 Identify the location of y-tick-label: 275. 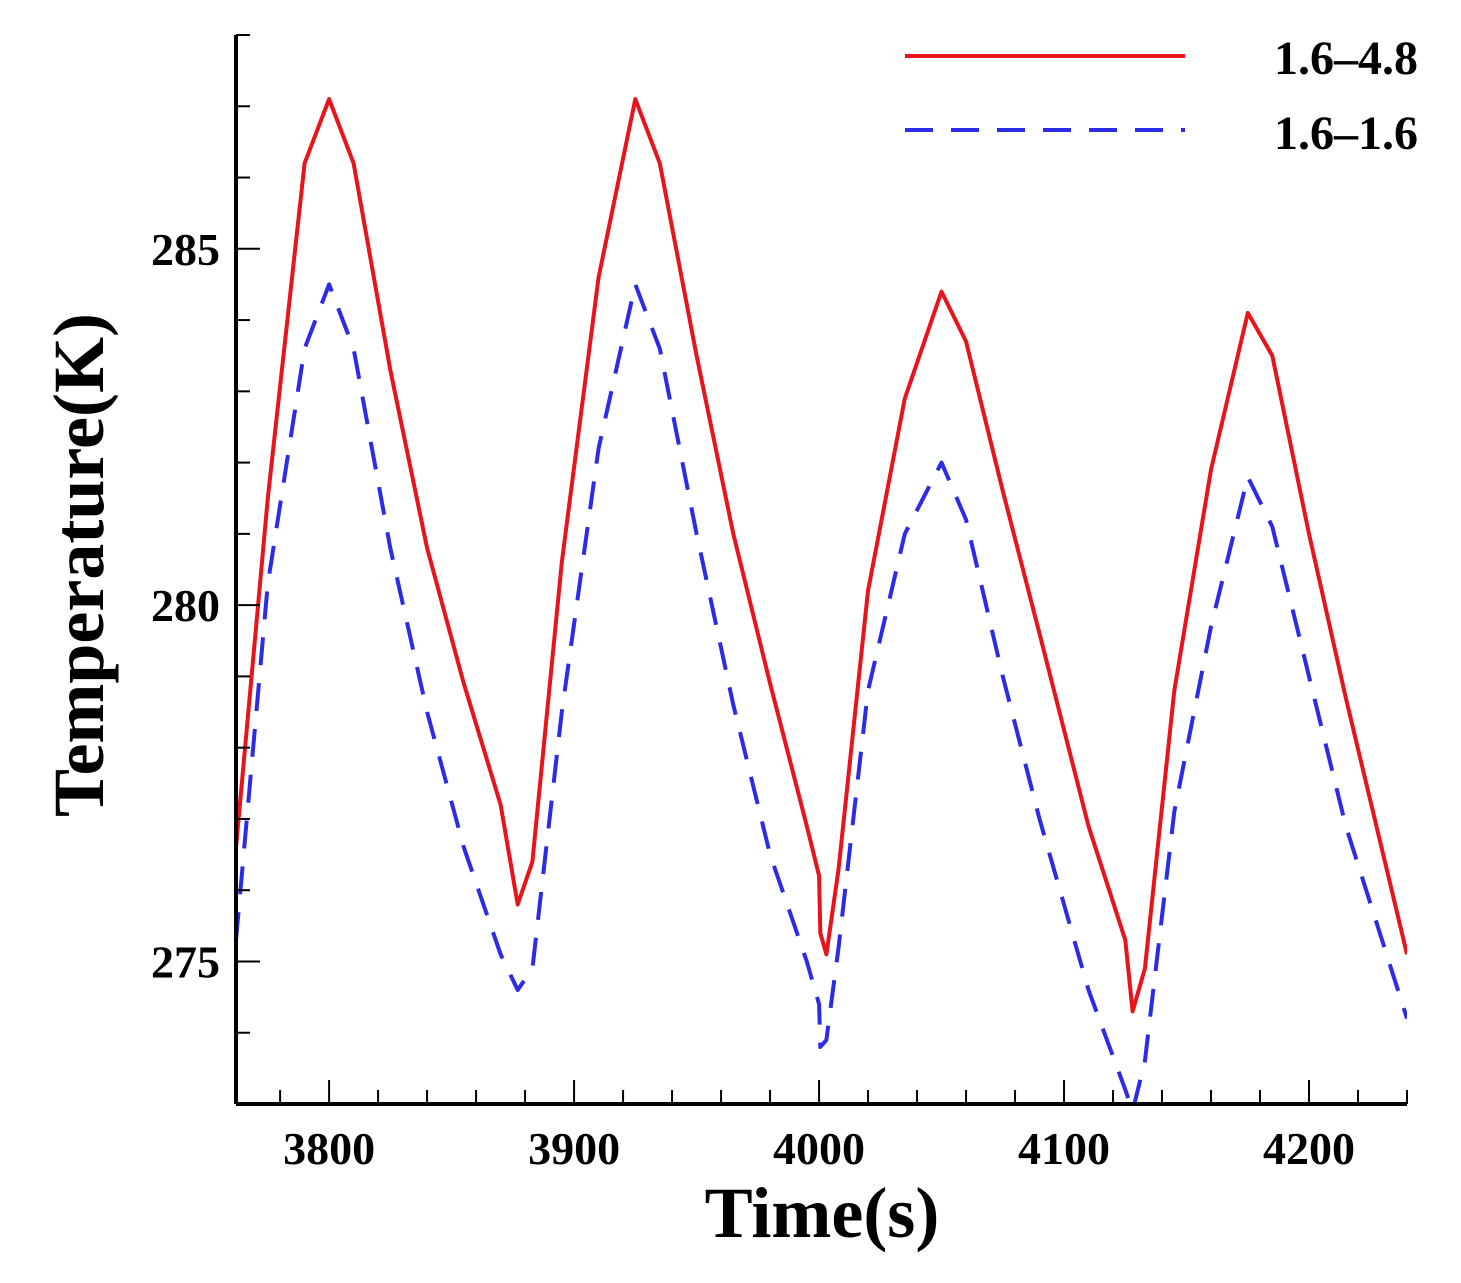
(185, 961).